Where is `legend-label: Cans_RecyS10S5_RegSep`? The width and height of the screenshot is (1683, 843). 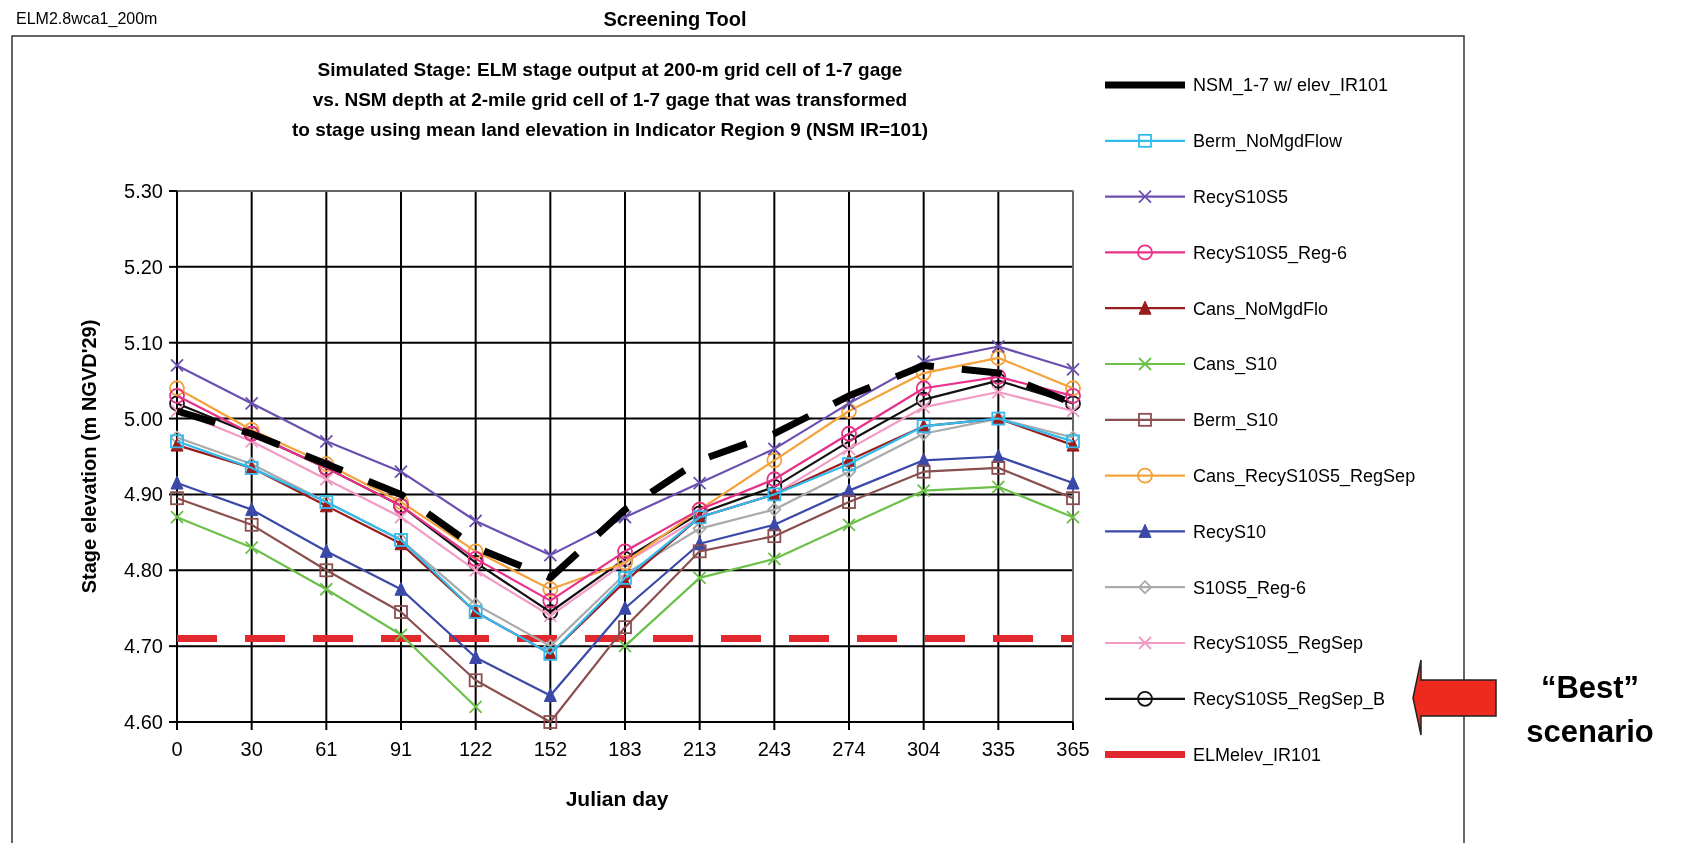
legend-label: Cans_RecyS10S5_RegSep is located at coordinates (1304, 476).